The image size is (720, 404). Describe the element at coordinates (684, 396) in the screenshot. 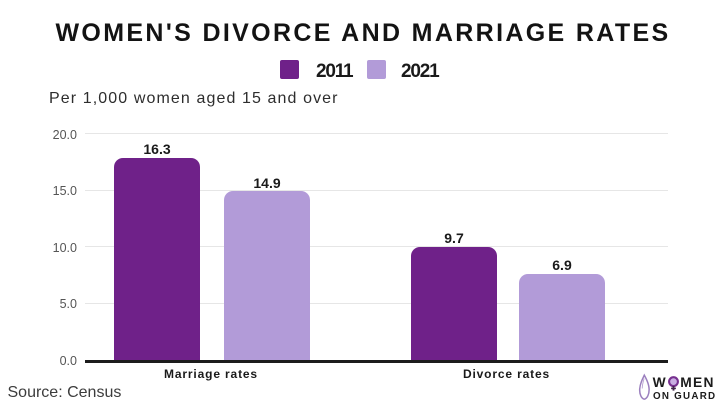

I see `svg-text: ON GUARD` at that location.